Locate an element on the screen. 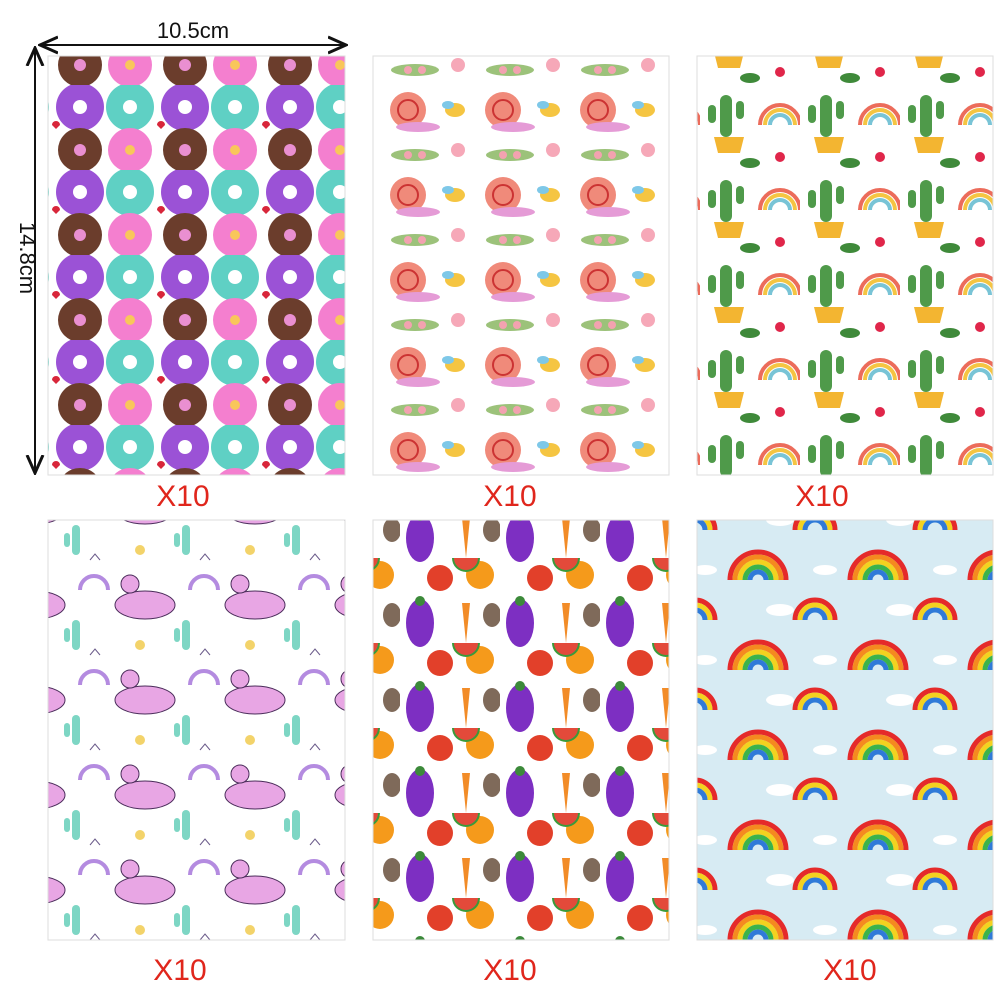 This screenshot has width=1000, height=1000. width-label: 10.5cm is located at coordinates (193, 30).